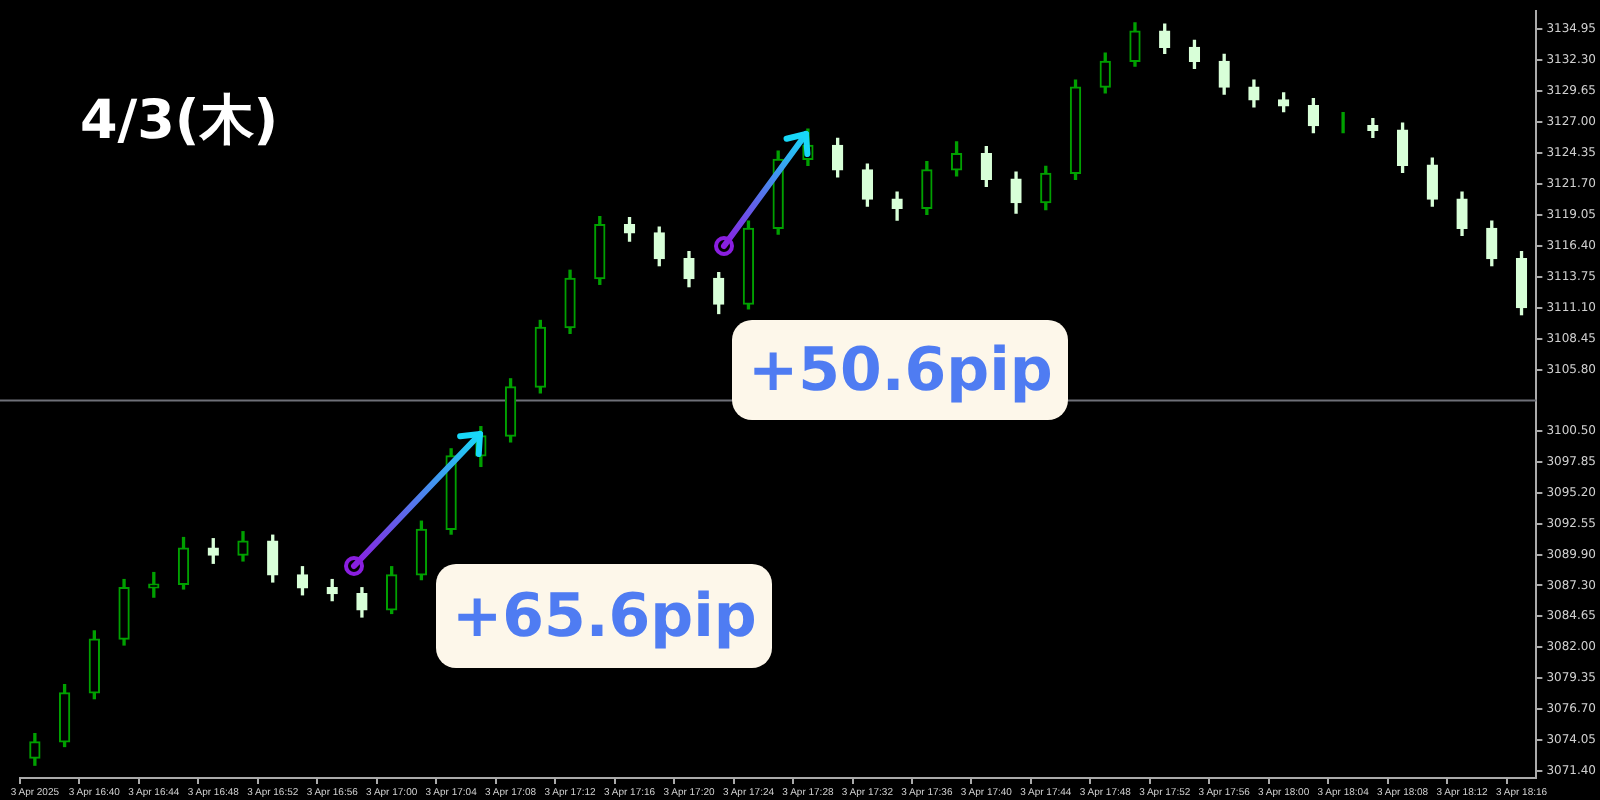  What do you see at coordinates (604, 616) in the screenshot?
I see `annotation: +65.6pip` at bounding box center [604, 616].